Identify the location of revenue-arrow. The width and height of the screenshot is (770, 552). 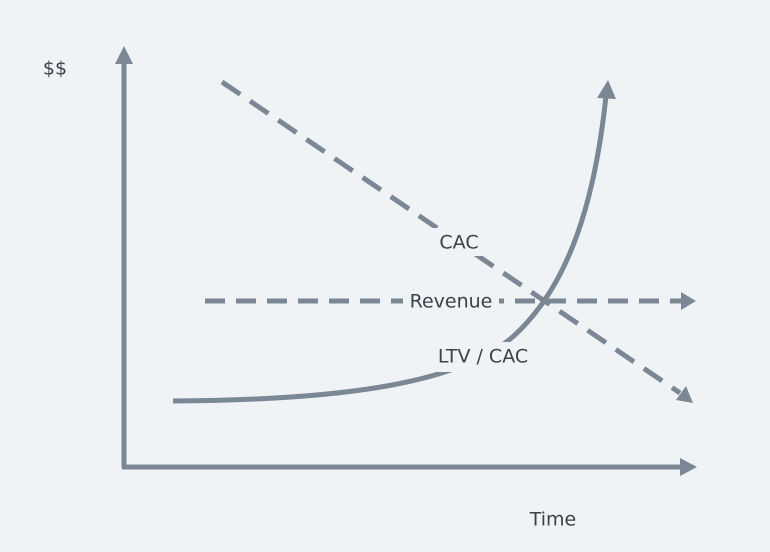
(688, 301).